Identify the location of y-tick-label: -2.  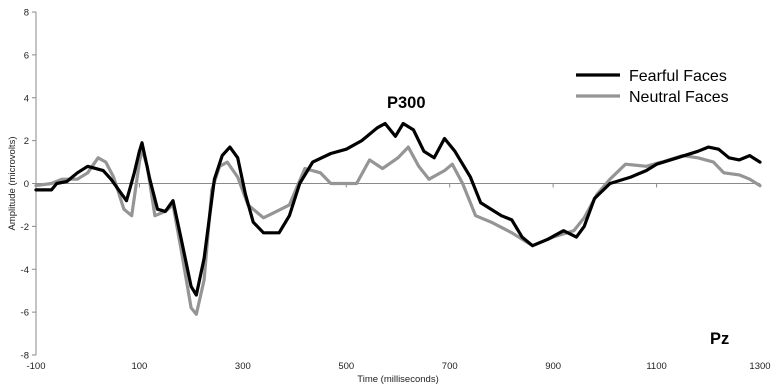
(25, 227).